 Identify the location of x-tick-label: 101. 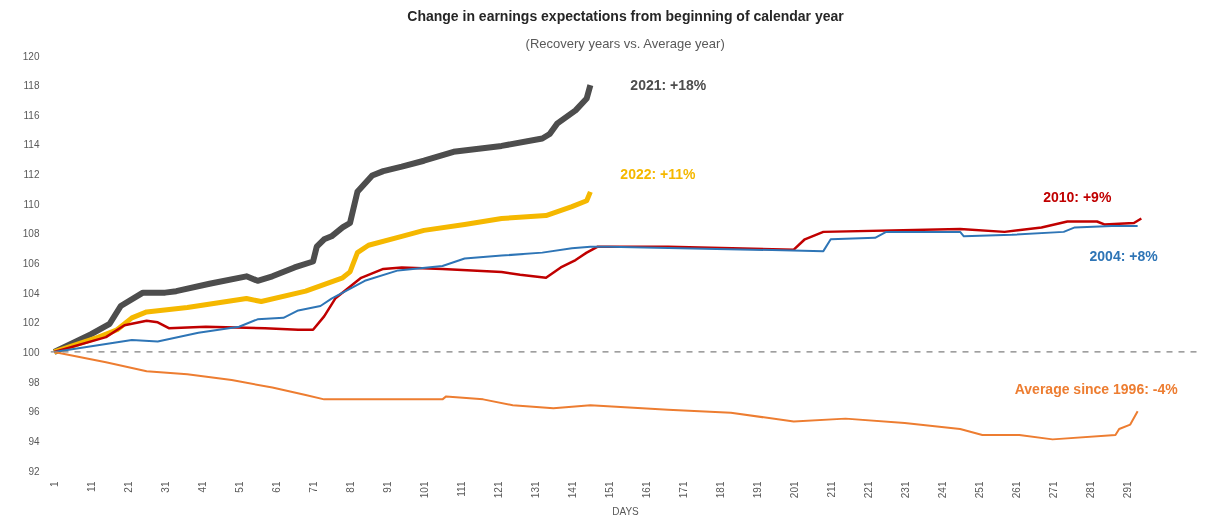
(424, 490).